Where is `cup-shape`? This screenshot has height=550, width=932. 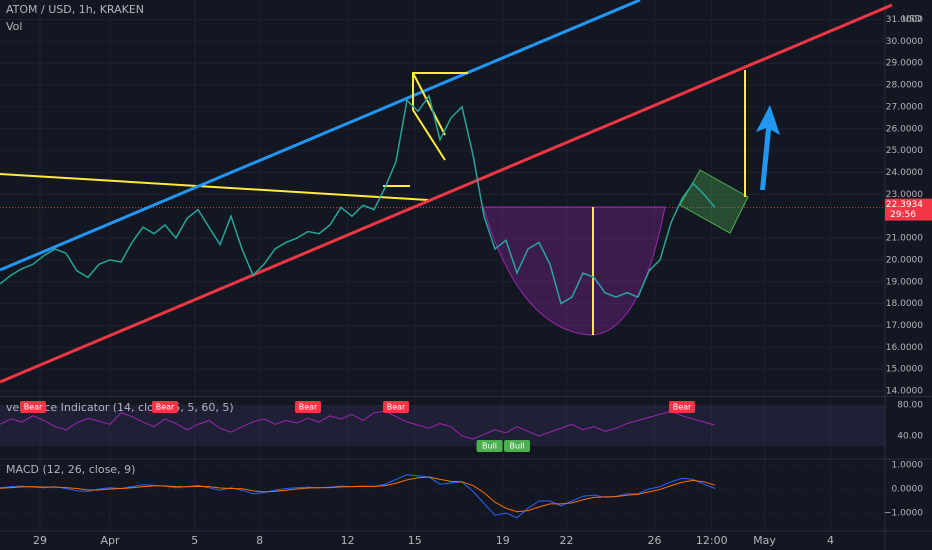 cup-shape is located at coordinates (574, 271).